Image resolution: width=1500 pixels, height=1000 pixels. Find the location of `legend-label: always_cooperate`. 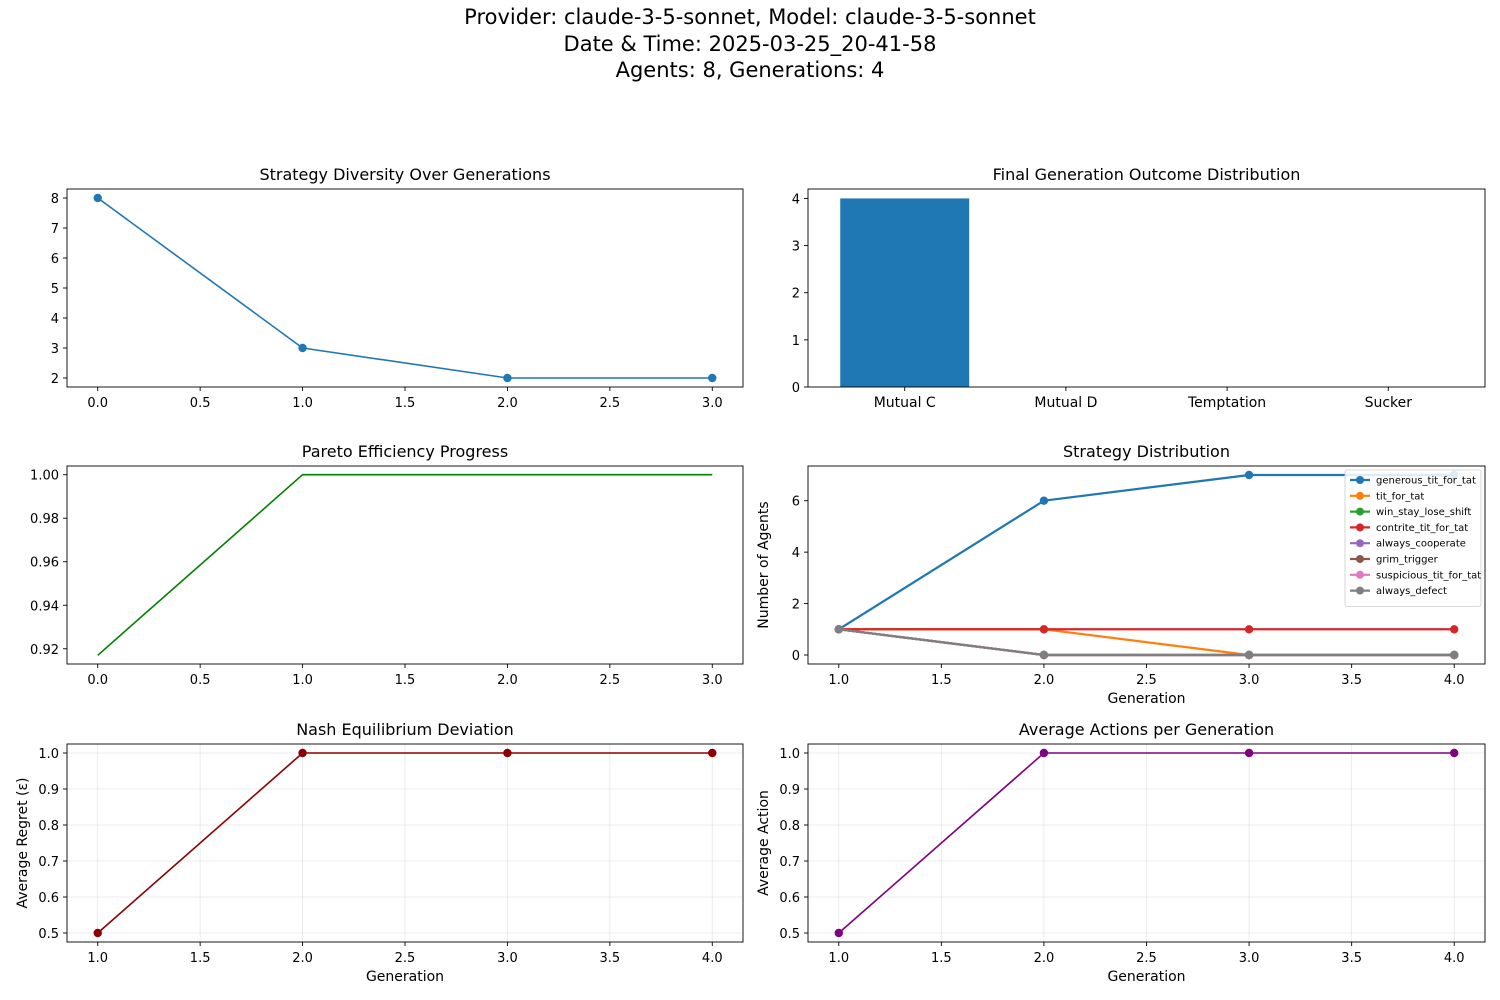

legend-label: always_cooperate is located at coordinates (1421, 544).